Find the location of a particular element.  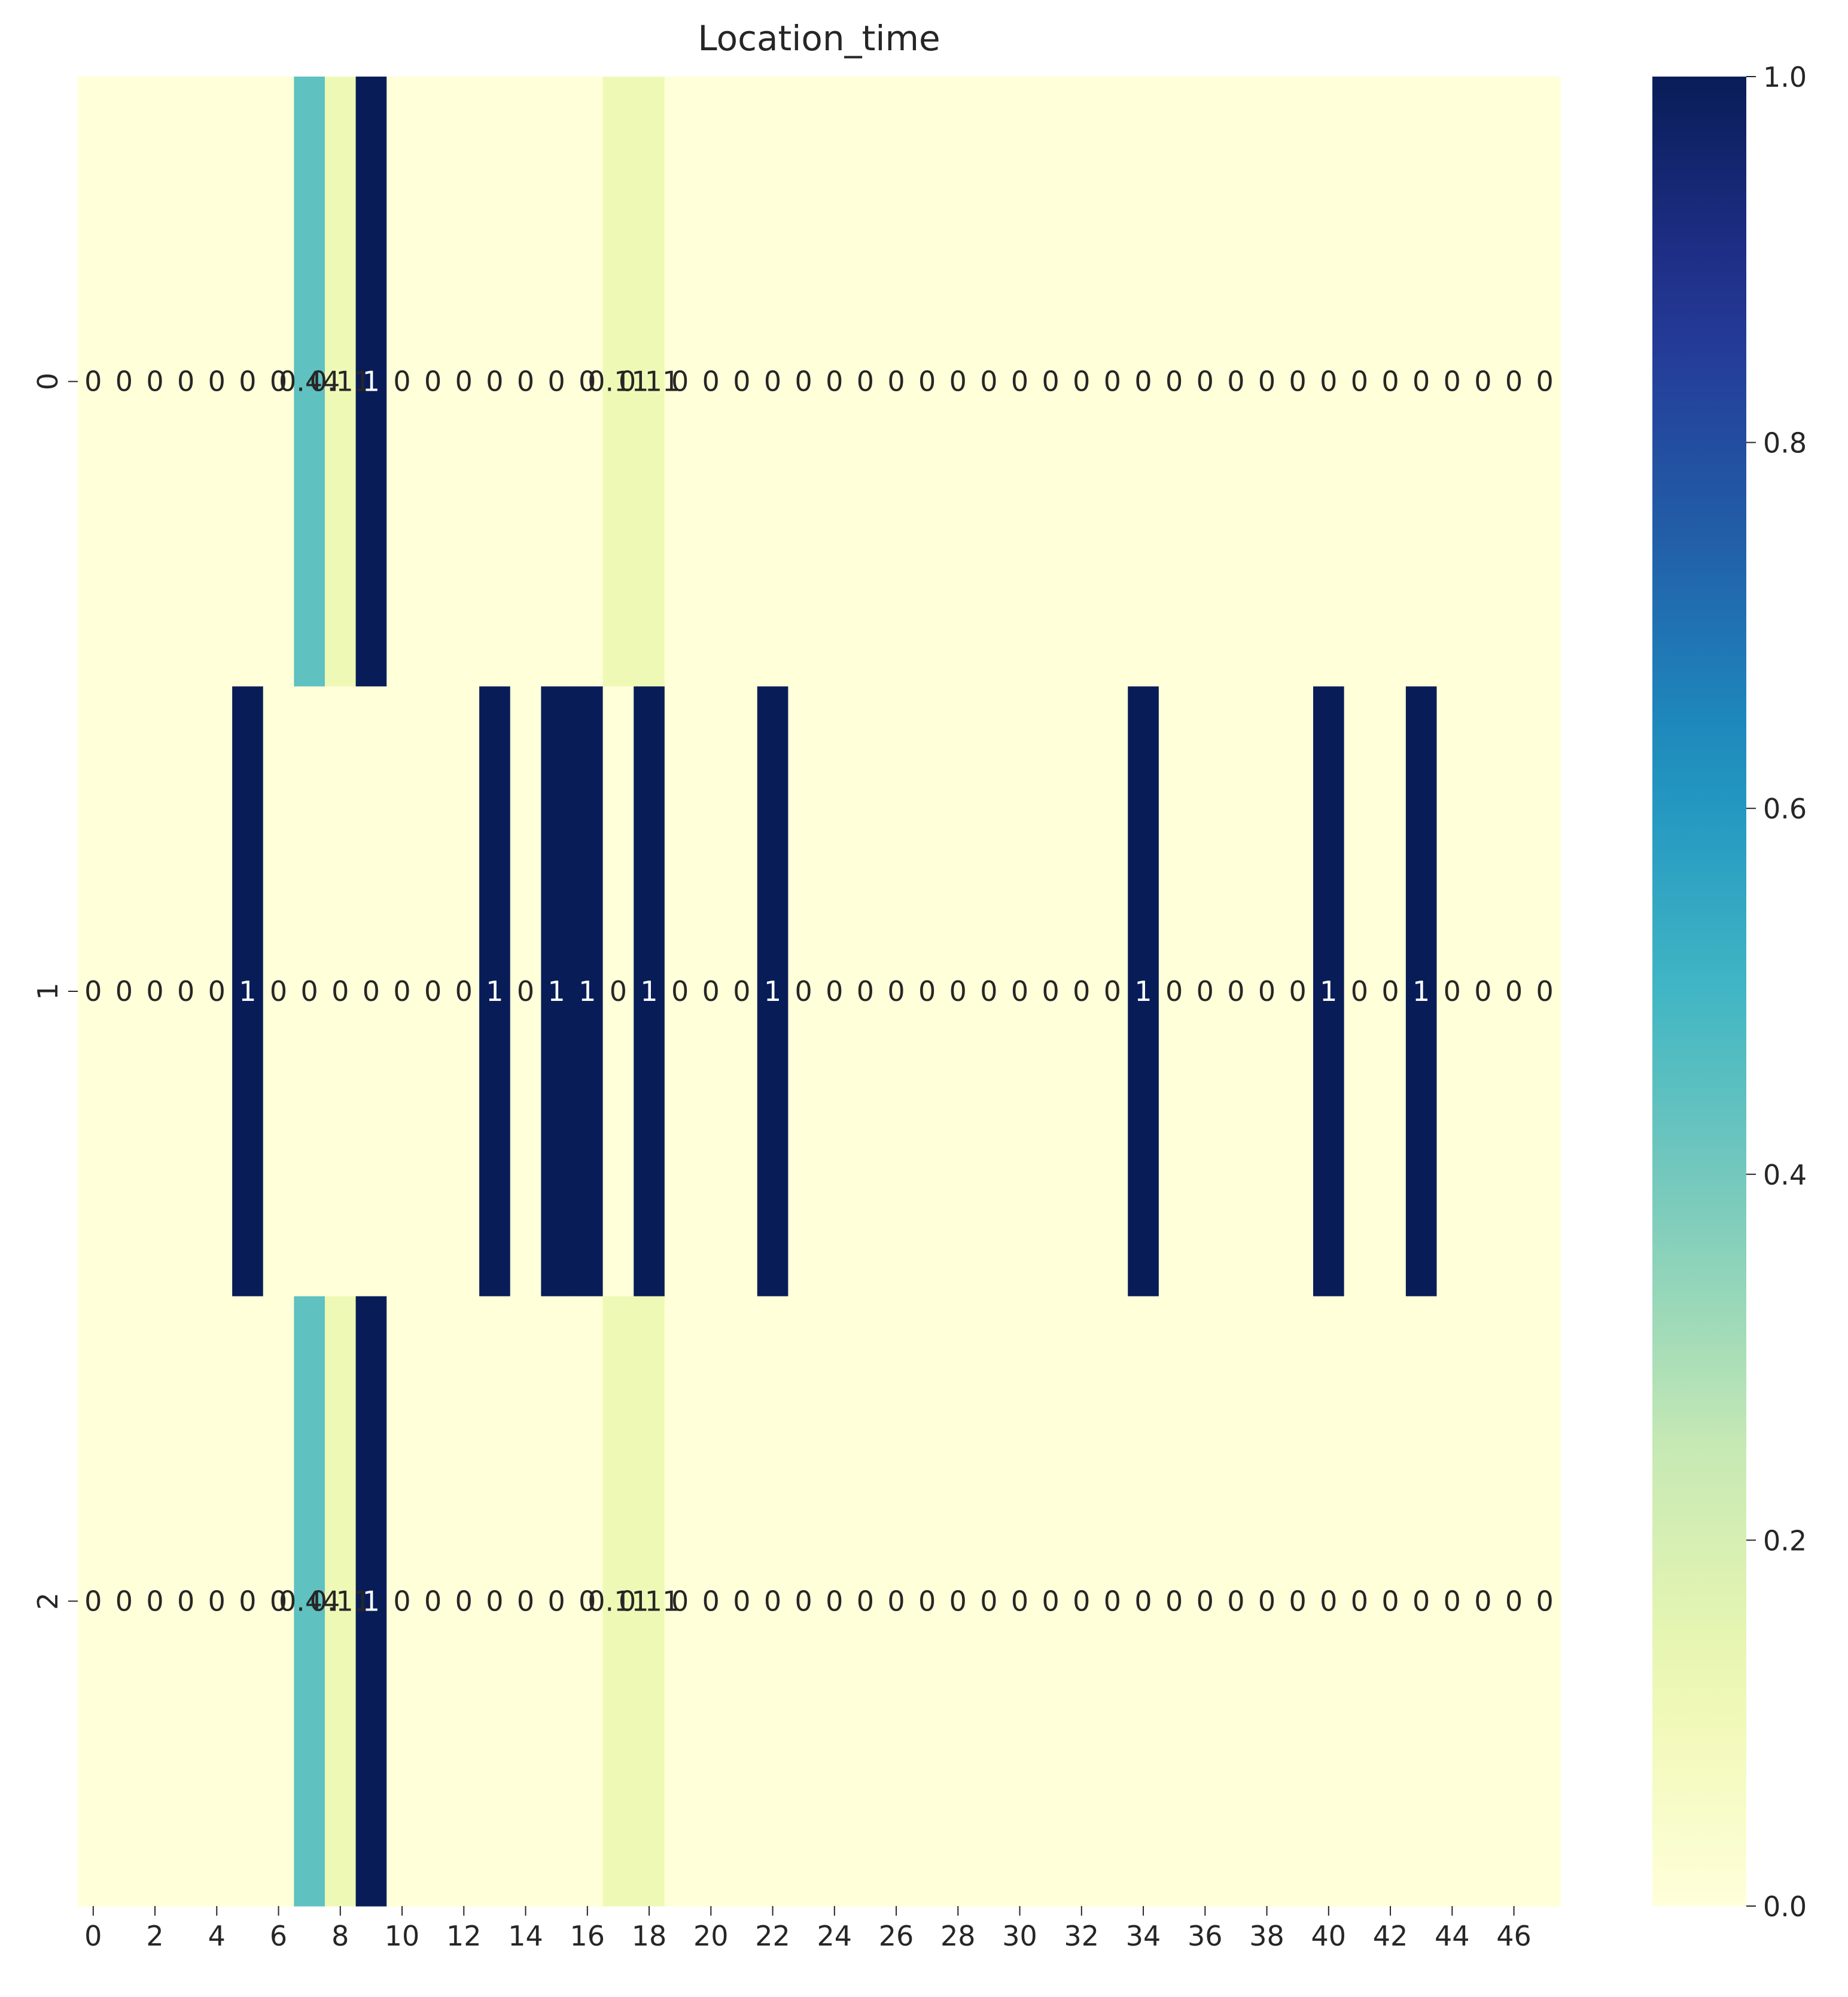

colorbar-tick-label: 0.4 is located at coordinates (1785, 1175).